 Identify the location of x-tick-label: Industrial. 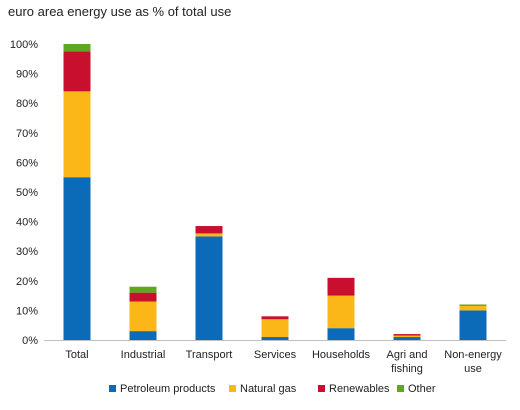
(143, 355).